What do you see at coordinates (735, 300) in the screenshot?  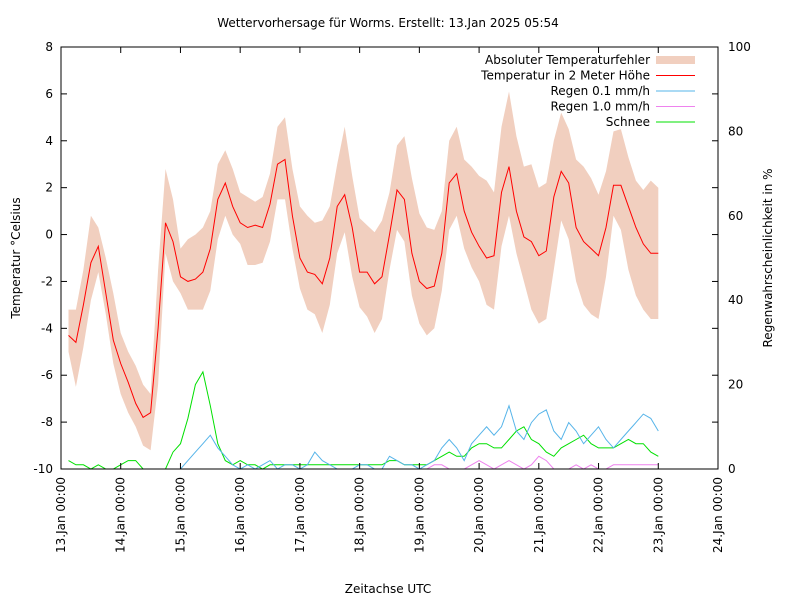 I see `y2-tick-label: 40` at bounding box center [735, 300].